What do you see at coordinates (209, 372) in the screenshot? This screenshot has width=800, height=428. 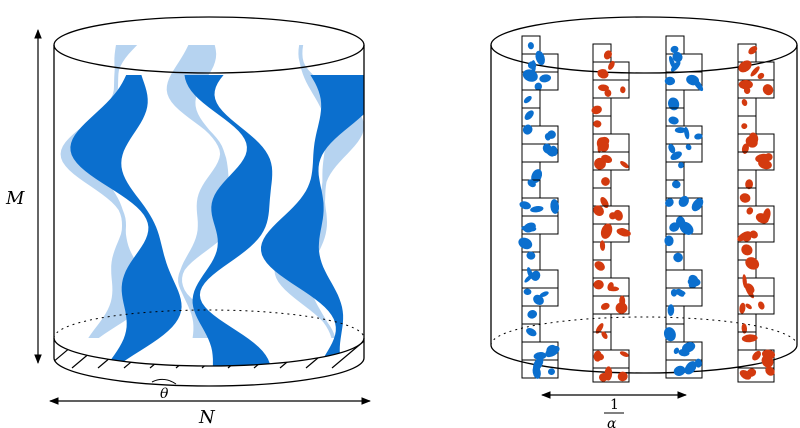 I see `left-bottom-rim` at bounding box center [209, 372].